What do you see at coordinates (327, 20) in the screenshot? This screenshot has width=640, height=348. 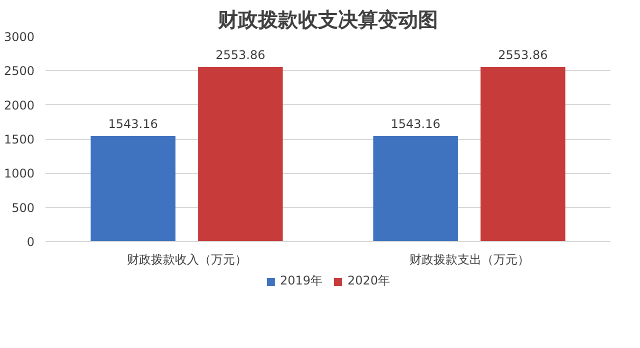 I see `chart-title: 财政拨款收支决算变动图` at bounding box center [327, 20].